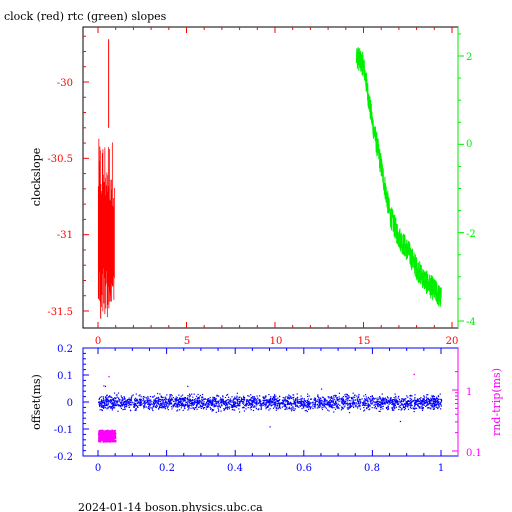  I want to click on xtick-label-0-4: 0.4, so click(235, 468).